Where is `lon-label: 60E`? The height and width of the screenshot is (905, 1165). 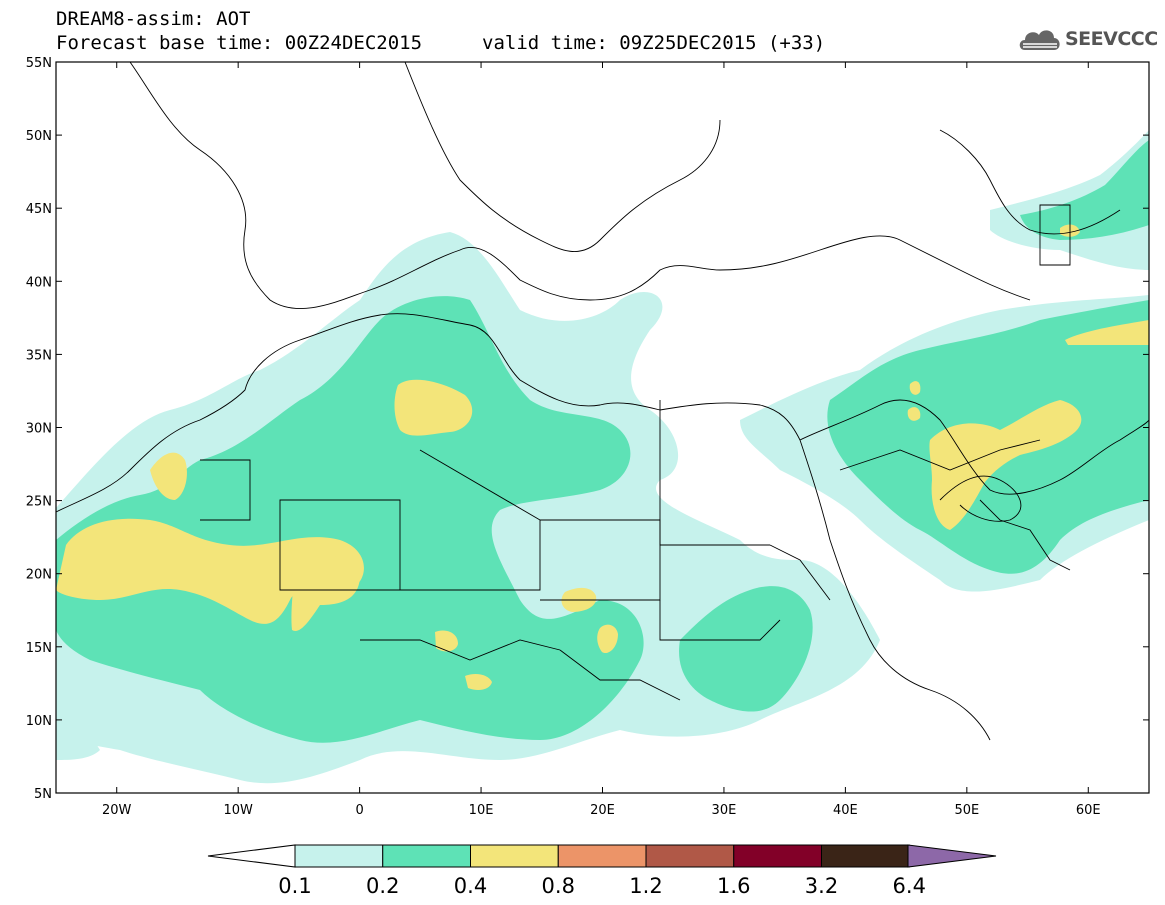
lon-label: 60E is located at coordinates (1088, 810).